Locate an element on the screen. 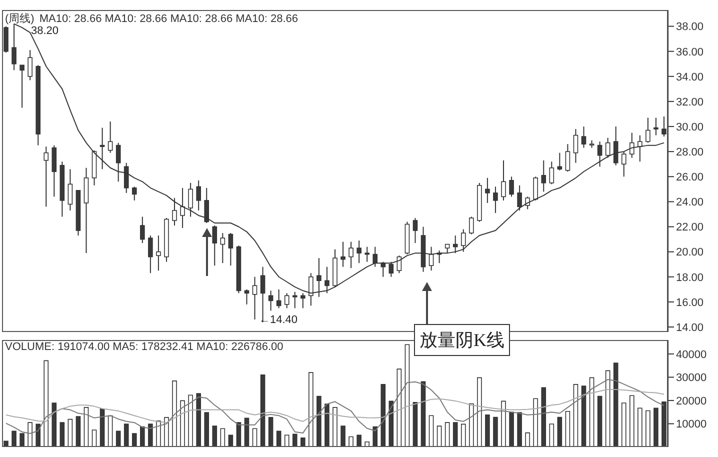 This screenshot has height=457, width=718. annotation: VOLUME: 191074.00 MA5: 178232.41 MA10: 226786.00 is located at coordinates (144, 347).